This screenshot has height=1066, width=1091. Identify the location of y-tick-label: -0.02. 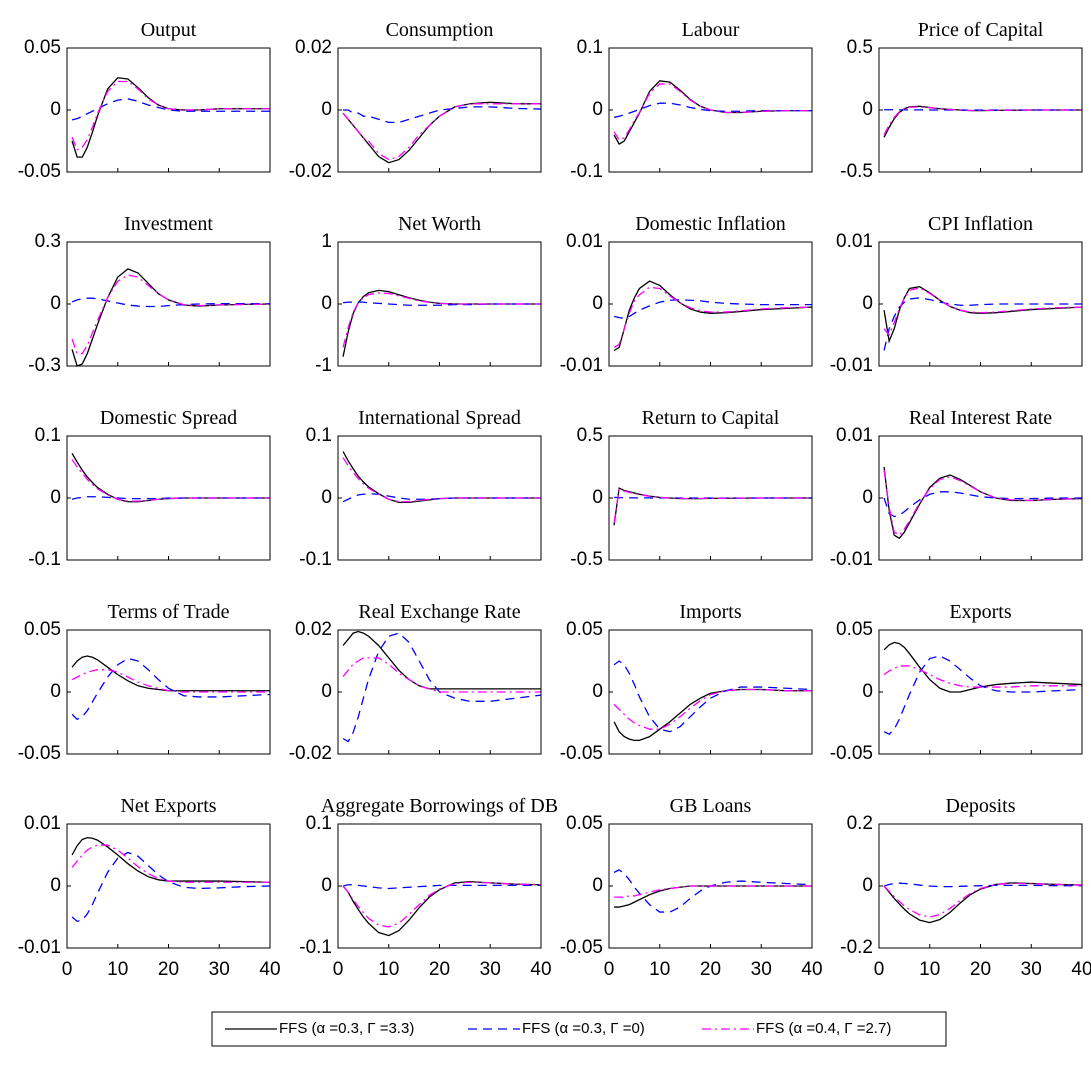
(310, 171).